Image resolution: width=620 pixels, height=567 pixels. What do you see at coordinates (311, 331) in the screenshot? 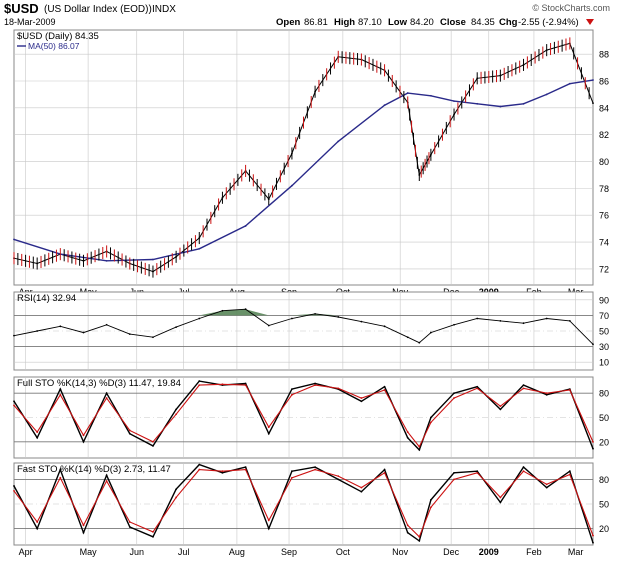
I see `rsi-panel: 10 30 50 70 90 RSI(14) 32.94` at bounding box center [311, 331].